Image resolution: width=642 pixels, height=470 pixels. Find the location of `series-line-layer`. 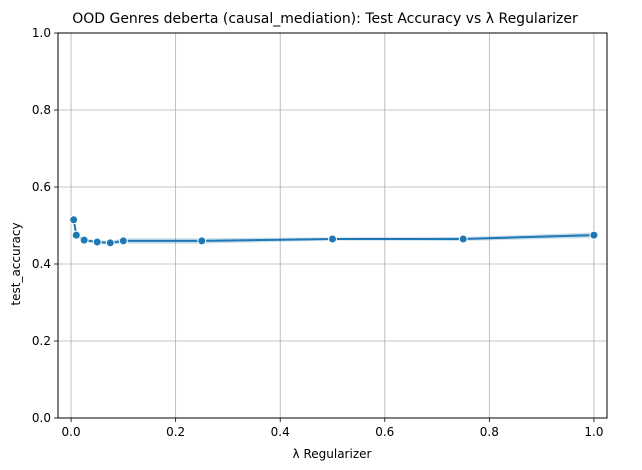

series-line-layer is located at coordinates (333, 231).